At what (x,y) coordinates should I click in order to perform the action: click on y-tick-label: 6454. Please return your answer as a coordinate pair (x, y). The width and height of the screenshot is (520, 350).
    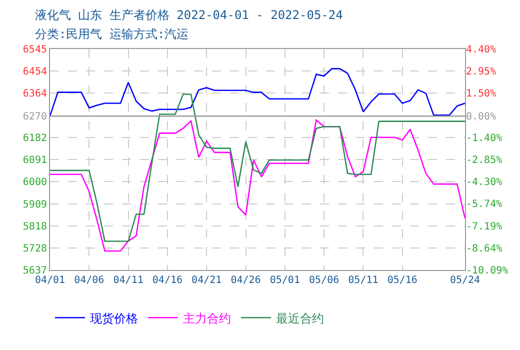
    Looking at the image, I should click on (34, 72).